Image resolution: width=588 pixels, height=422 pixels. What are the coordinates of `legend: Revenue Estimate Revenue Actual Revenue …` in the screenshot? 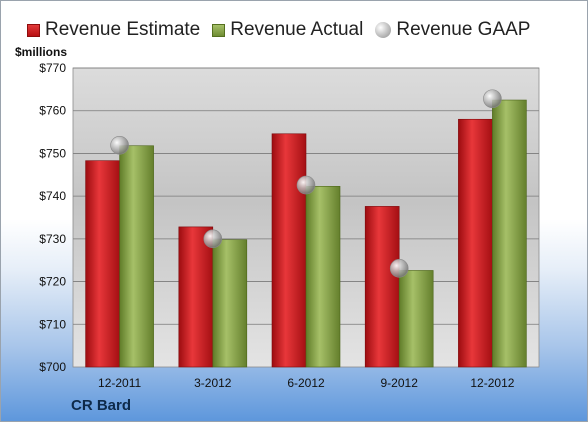 It's located at (284, 30).